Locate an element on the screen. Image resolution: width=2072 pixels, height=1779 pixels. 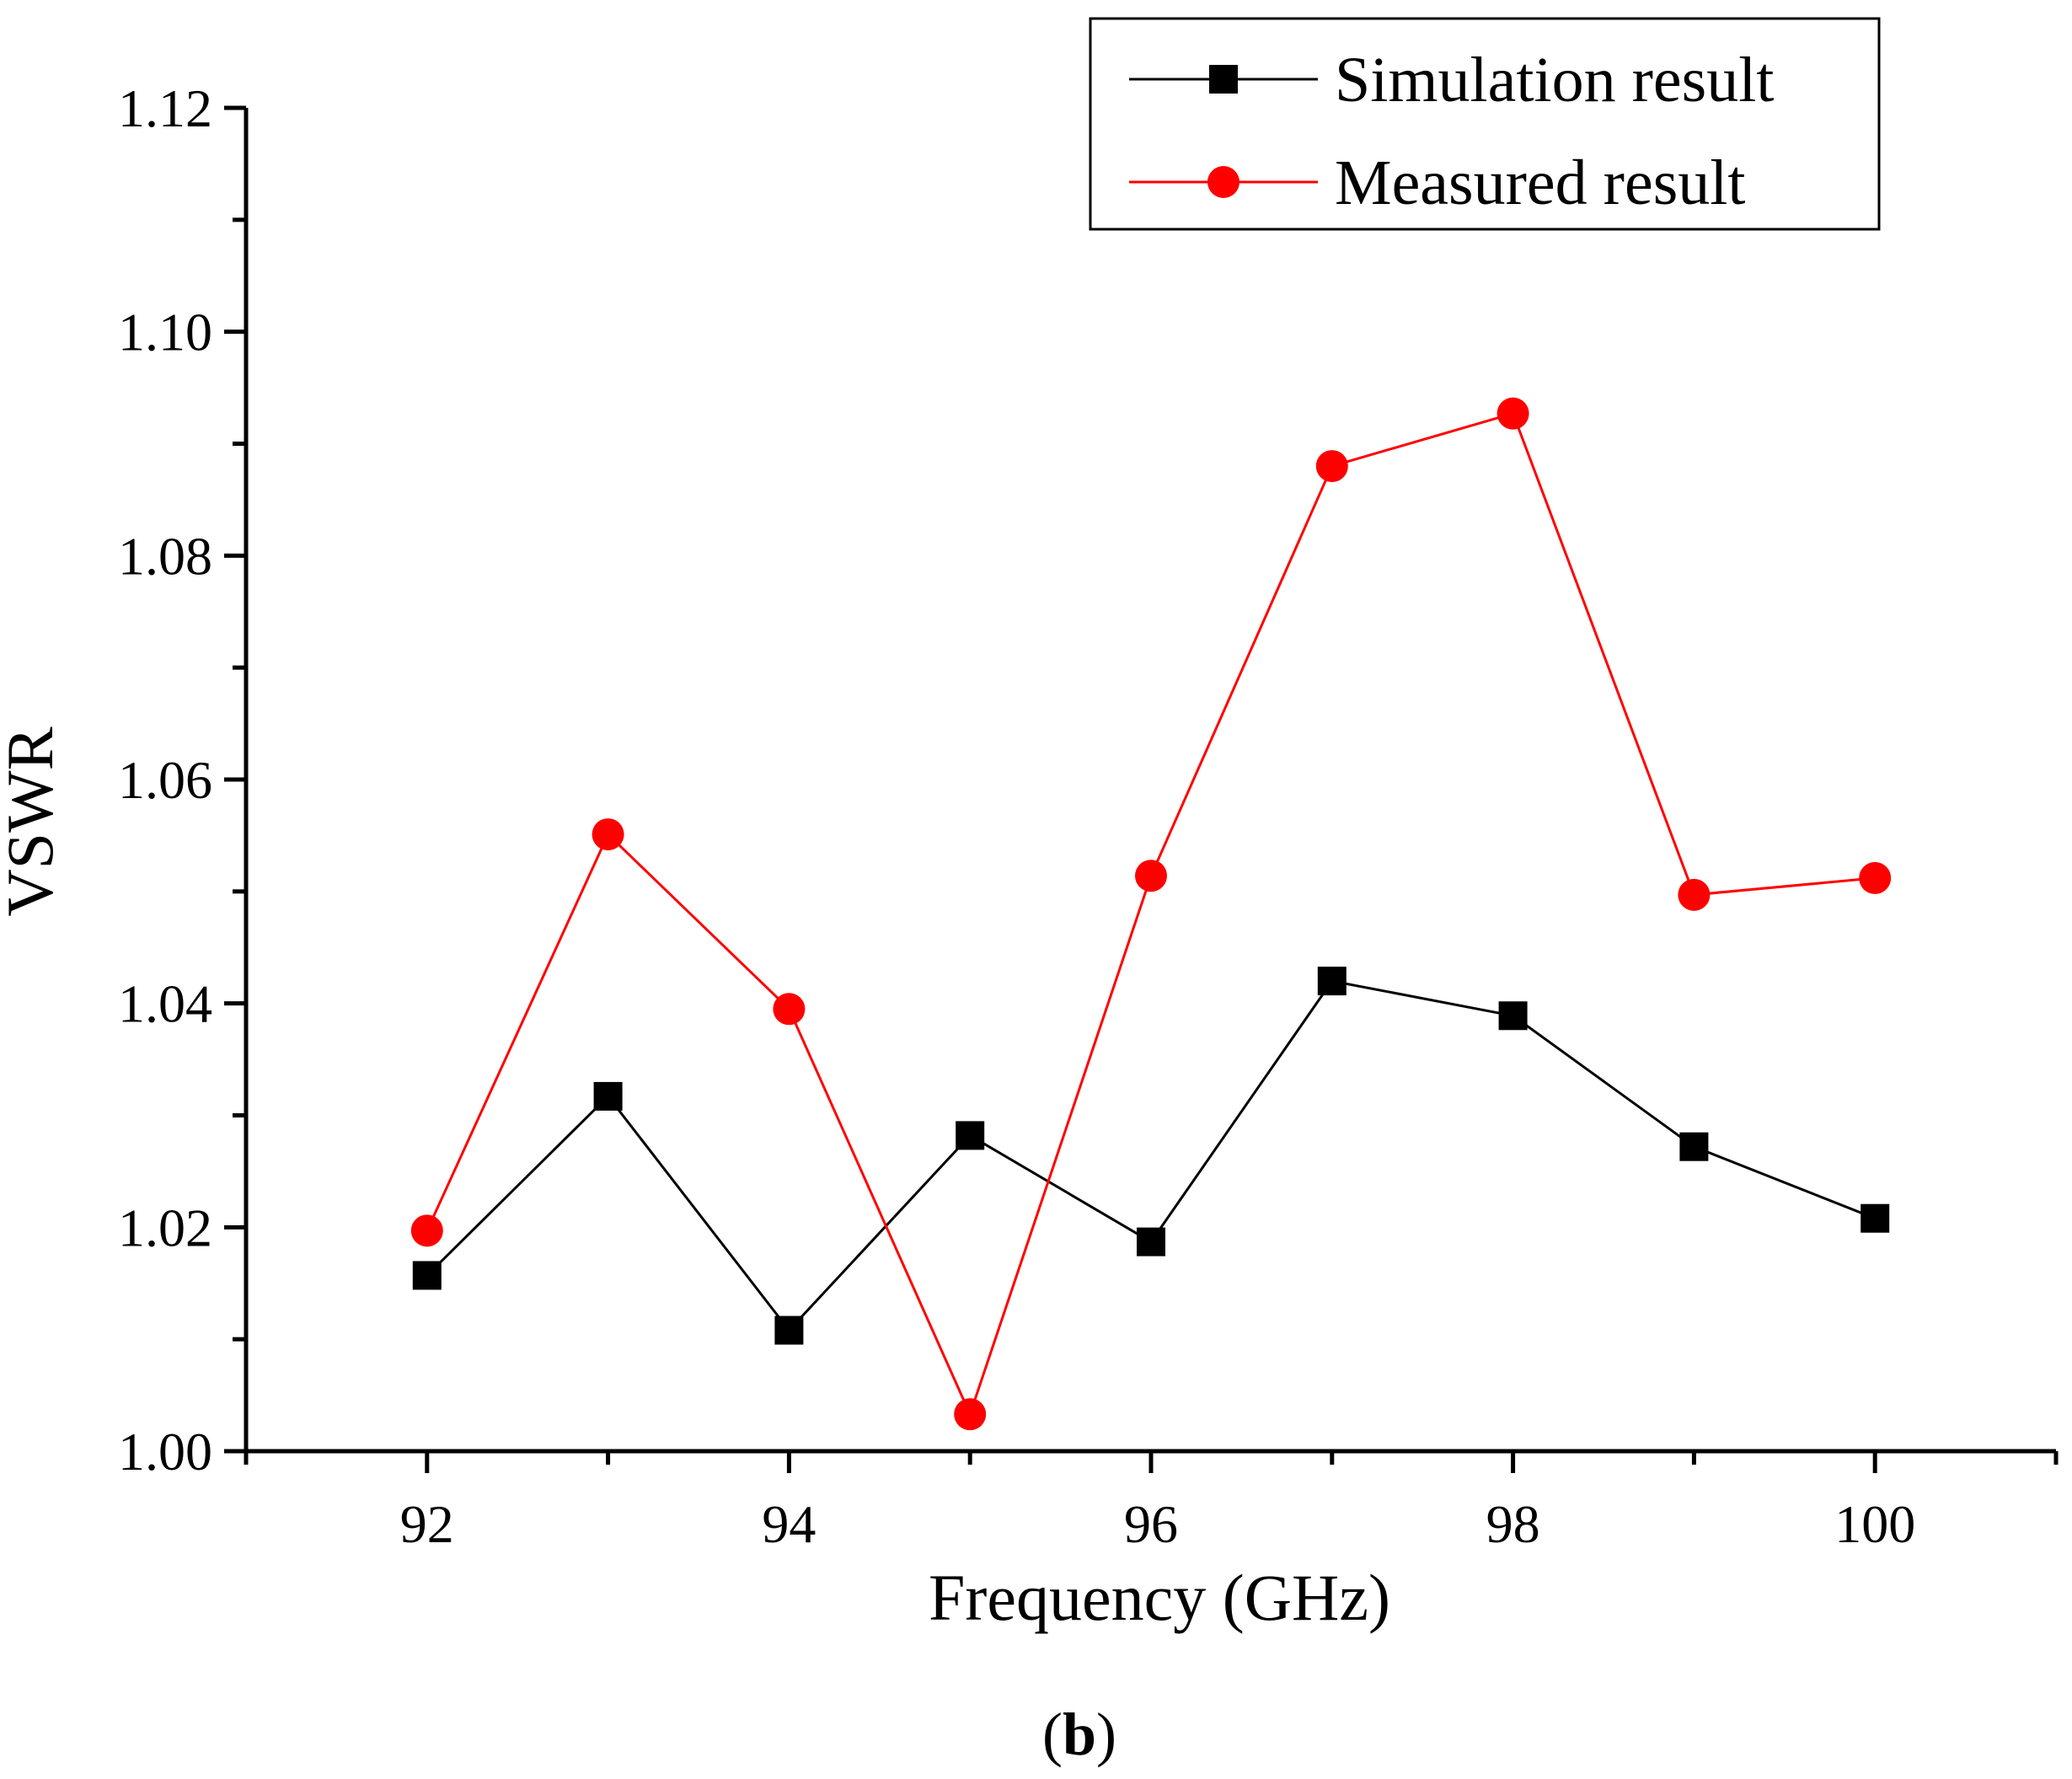
legend-label: Measured result is located at coordinates (1540, 182).